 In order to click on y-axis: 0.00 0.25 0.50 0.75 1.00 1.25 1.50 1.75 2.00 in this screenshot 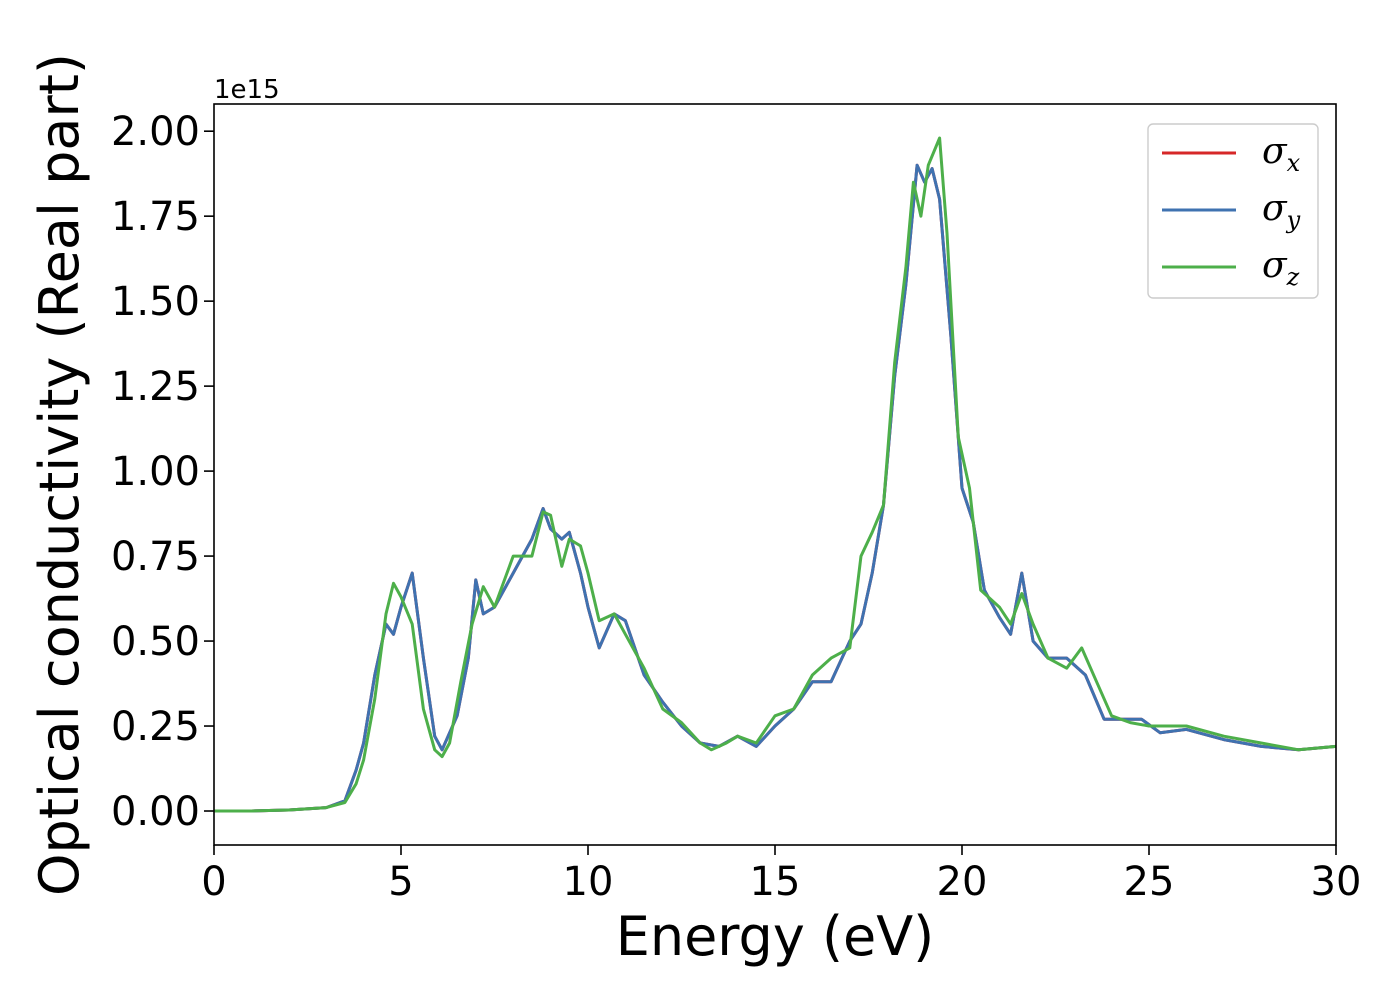, I will do `click(162, 472)`.